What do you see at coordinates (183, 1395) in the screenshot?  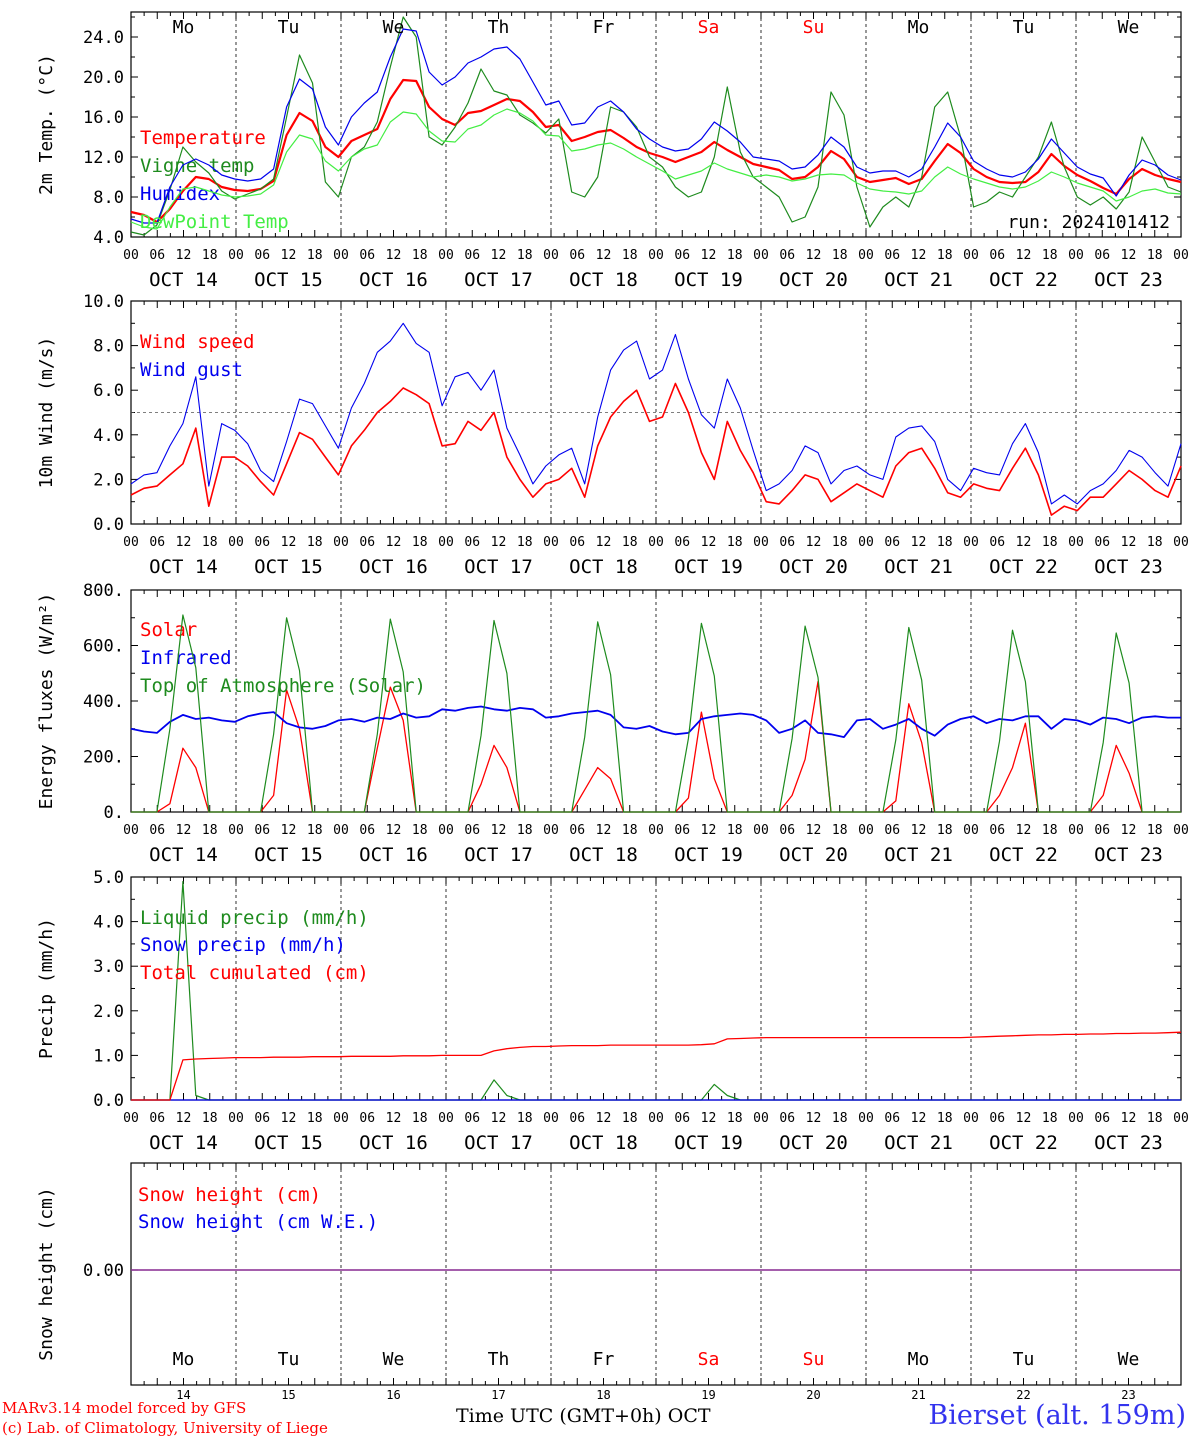 I see `day-number-label: 14` at bounding box center [183, 1395].